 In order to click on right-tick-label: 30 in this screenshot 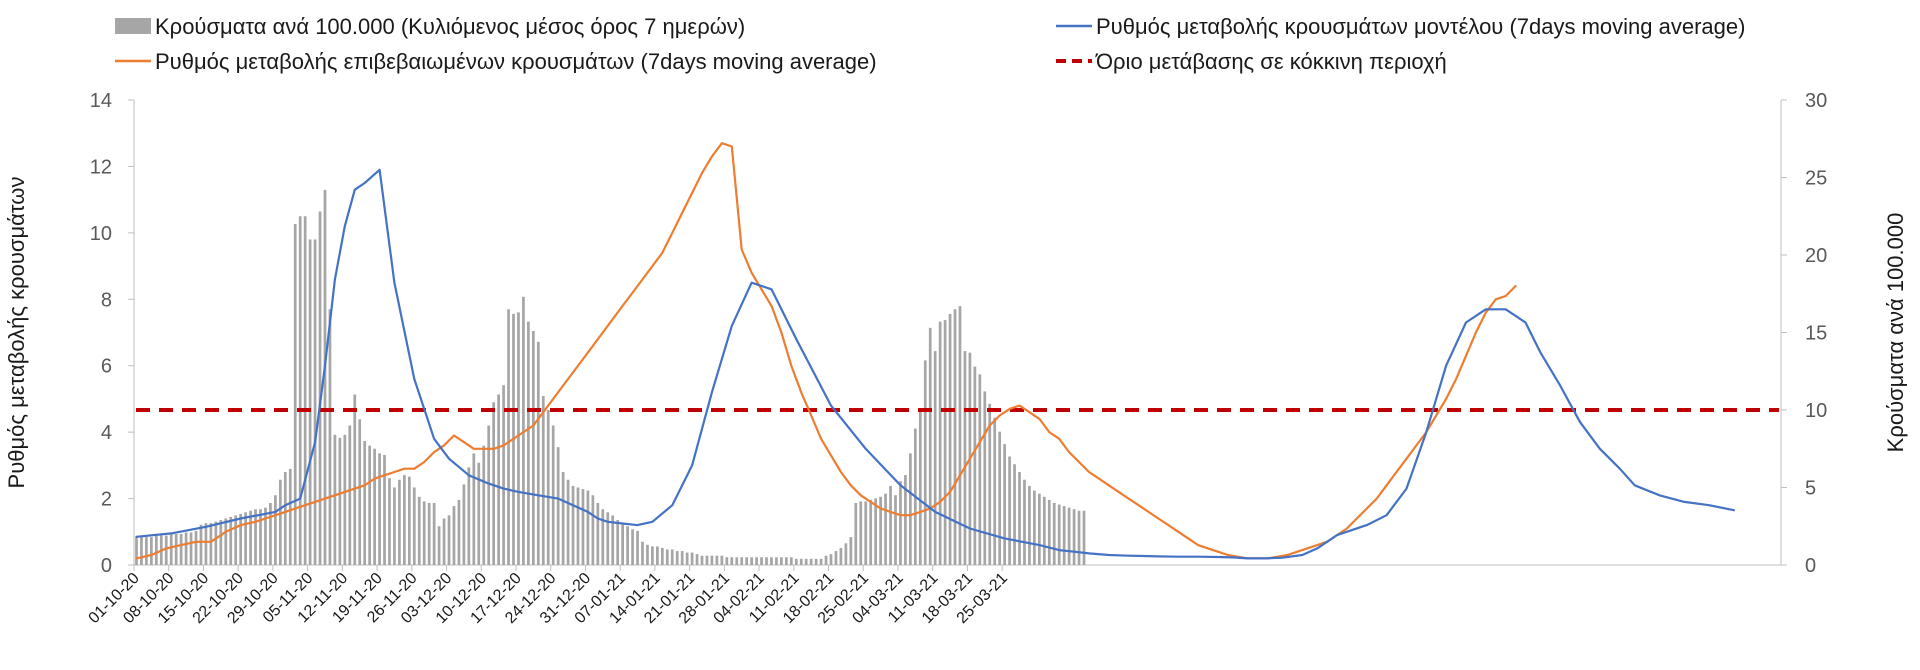, I will do `click(1816, 101)`.